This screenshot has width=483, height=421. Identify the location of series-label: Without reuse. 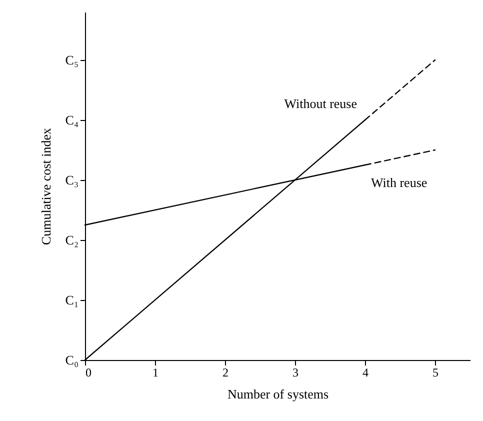
(321, 103).